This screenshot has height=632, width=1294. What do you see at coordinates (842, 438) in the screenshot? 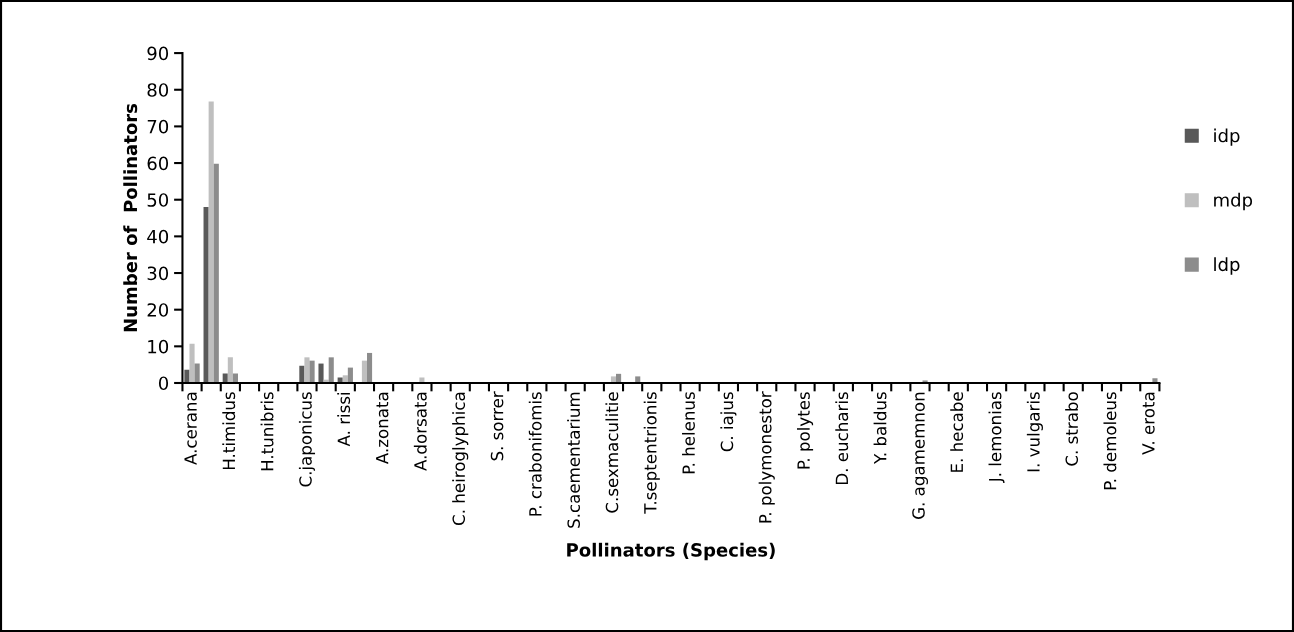
I see `x-tick-label: D. eucharis` at bounding box center [842, 438].